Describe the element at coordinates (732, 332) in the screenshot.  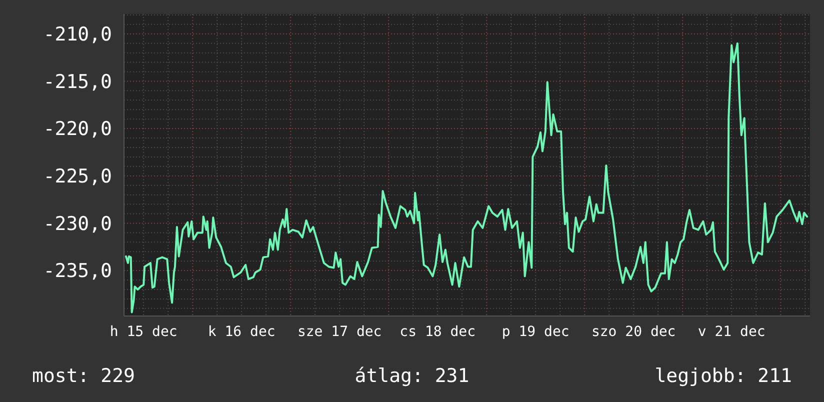
I see `x-tick-label: v 21 dec` at that location.